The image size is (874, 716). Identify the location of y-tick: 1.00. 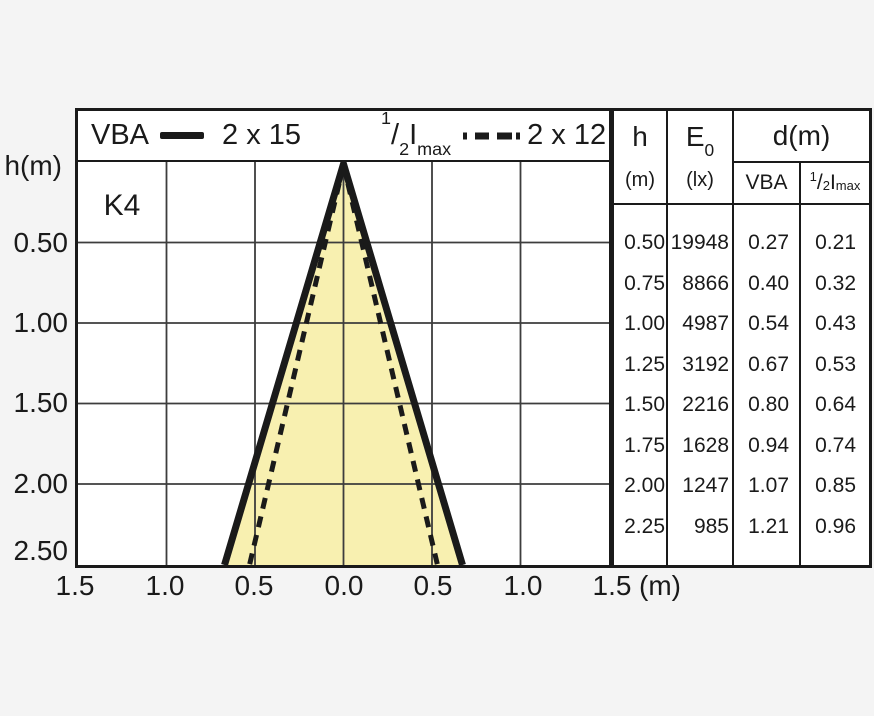
(41, 322).